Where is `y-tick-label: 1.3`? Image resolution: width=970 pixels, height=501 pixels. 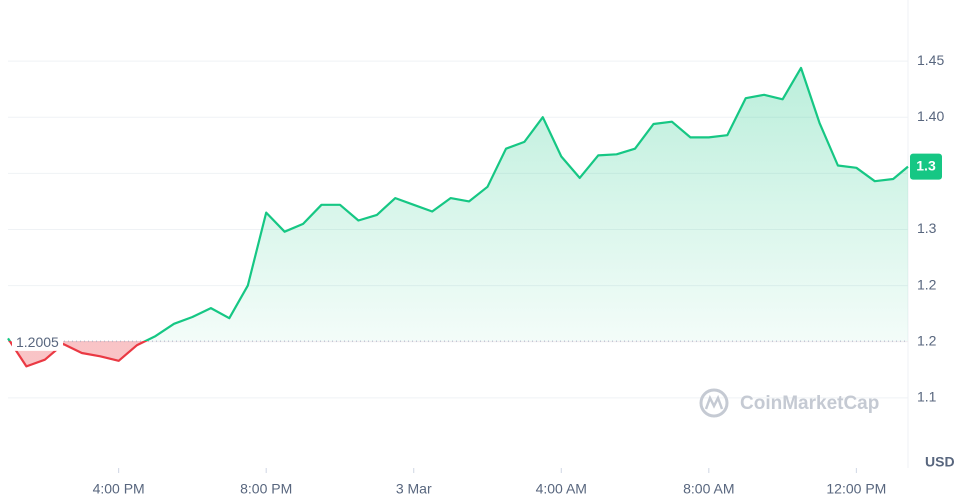 y-tick-label: 1.3 is located at coordinates (927, 228).